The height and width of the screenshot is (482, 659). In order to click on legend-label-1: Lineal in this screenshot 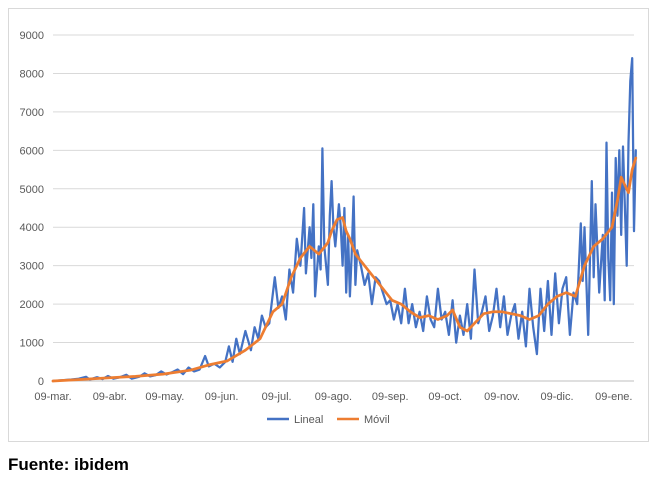, I will do `click(308, 420)`.